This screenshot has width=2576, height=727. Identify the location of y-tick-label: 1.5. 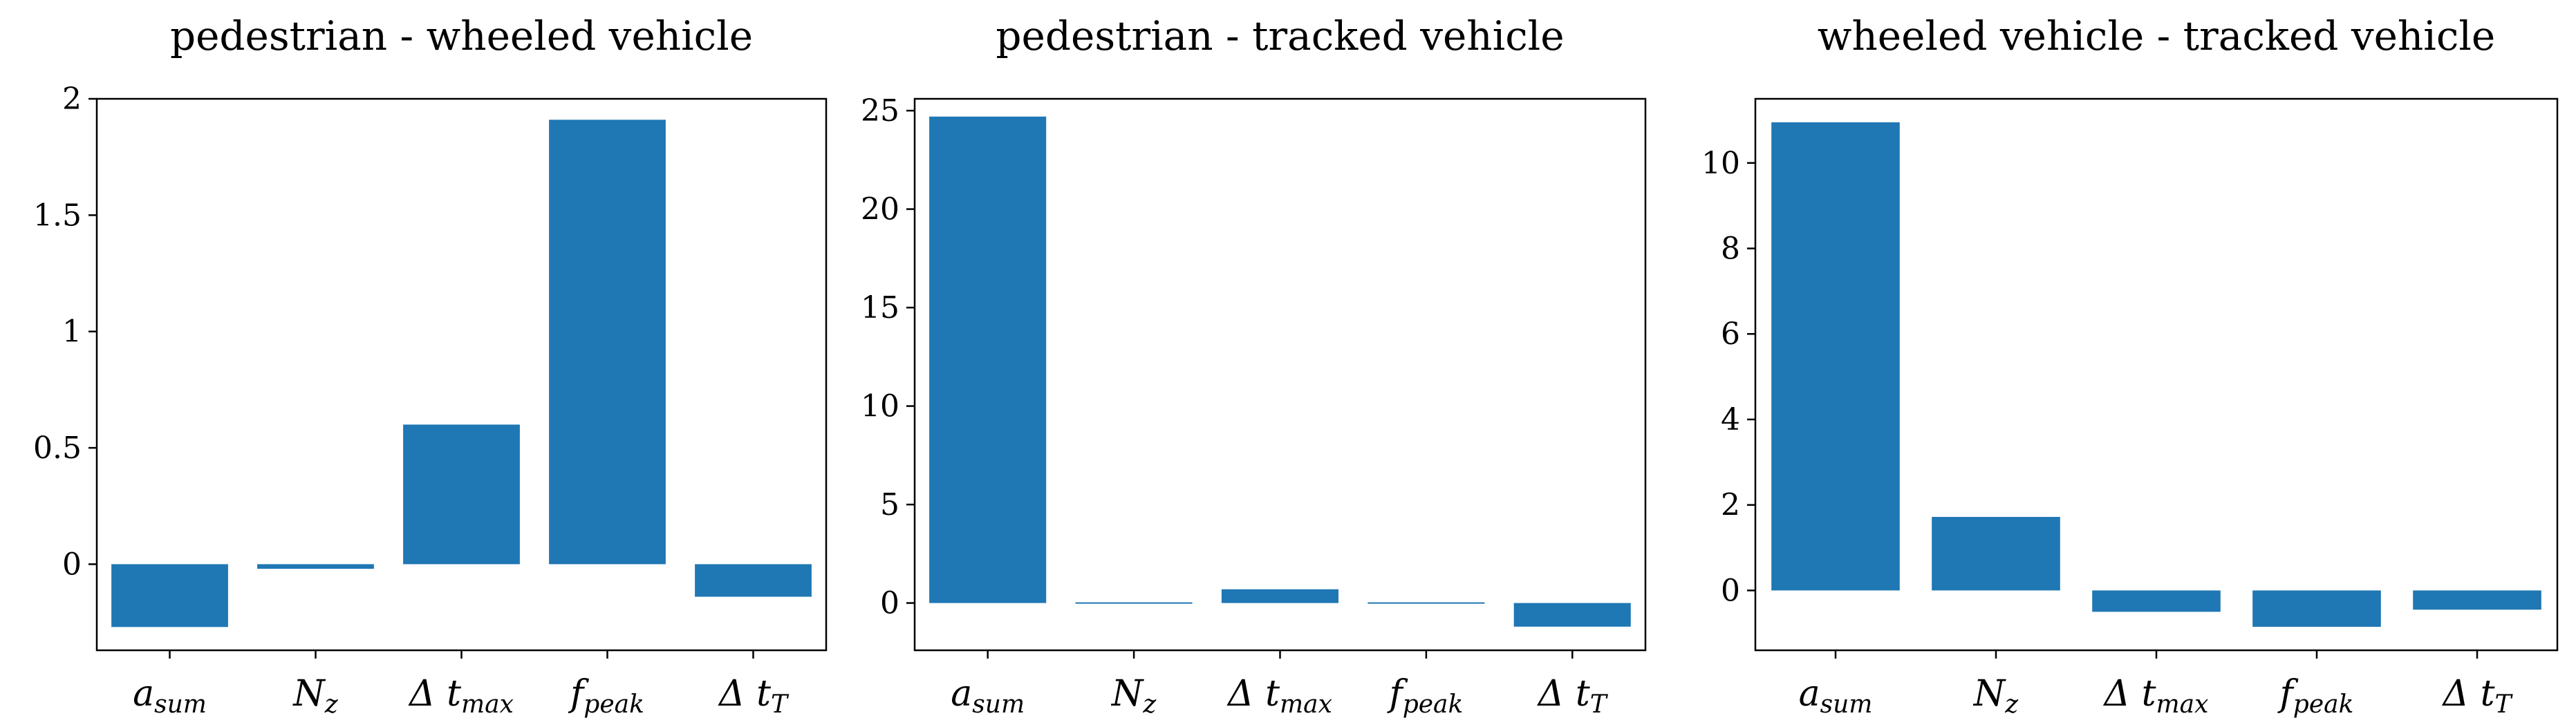
(57, 215).